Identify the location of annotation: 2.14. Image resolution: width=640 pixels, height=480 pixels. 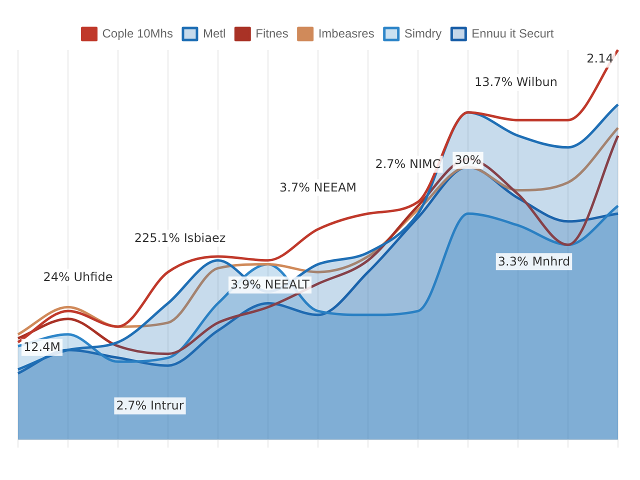
(600, 59).